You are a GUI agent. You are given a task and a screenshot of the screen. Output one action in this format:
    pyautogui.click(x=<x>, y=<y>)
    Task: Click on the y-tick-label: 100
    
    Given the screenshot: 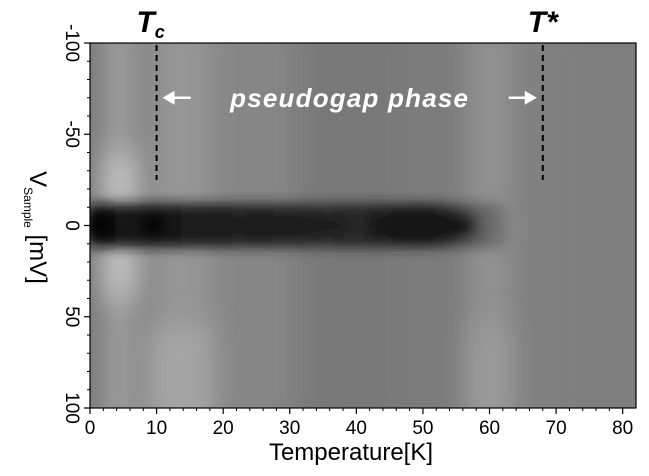 What is the action you would take?
    pyautogui.click(x=71, y=408)
    